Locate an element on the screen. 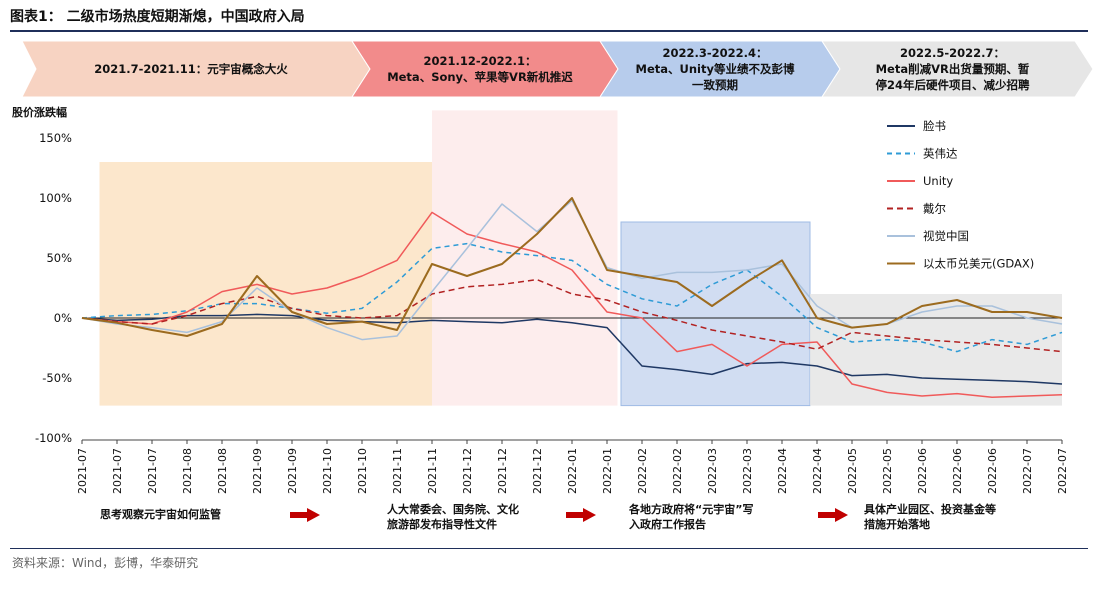  note-4-line-2: 措施开始落地 is located at coordinates (897, 524).